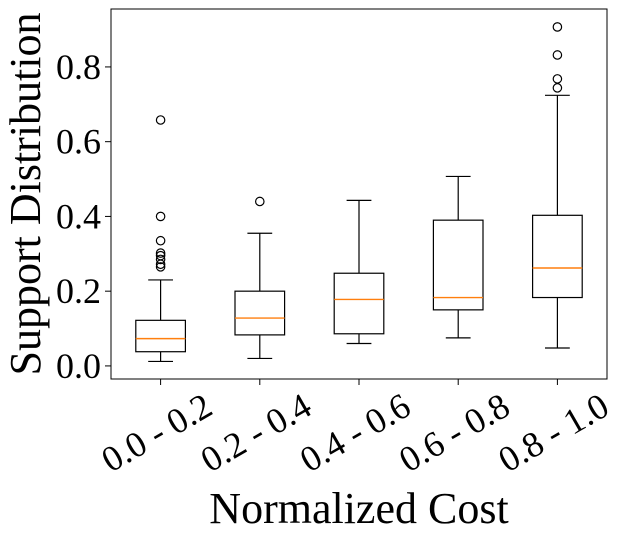  I want to click on y-axis: 0.0 0.2 0.4 0.6 0.8, so click(83, 216).